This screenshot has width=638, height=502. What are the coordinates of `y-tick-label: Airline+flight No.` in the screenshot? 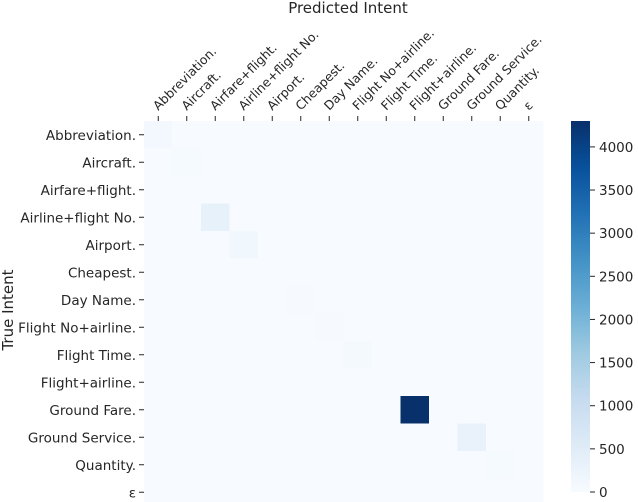 It's located at (78, 218).